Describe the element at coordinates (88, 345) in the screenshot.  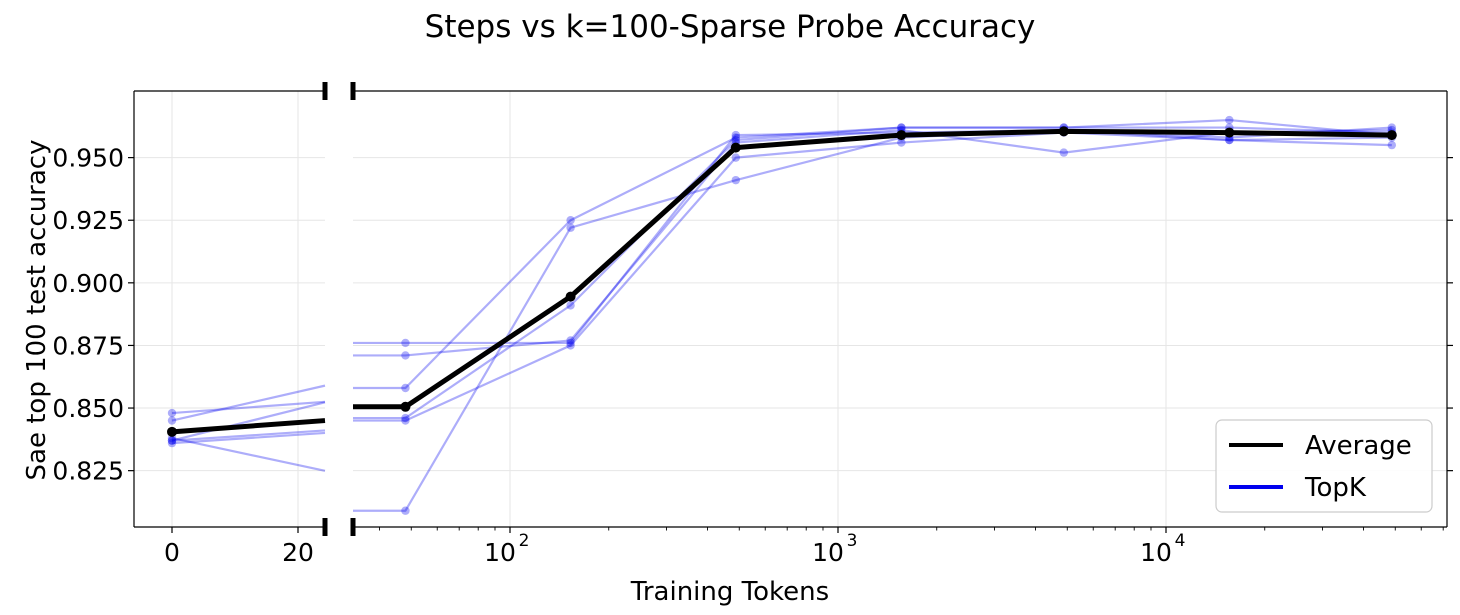
I see `y-tick-label-2: 0.875` at that location.